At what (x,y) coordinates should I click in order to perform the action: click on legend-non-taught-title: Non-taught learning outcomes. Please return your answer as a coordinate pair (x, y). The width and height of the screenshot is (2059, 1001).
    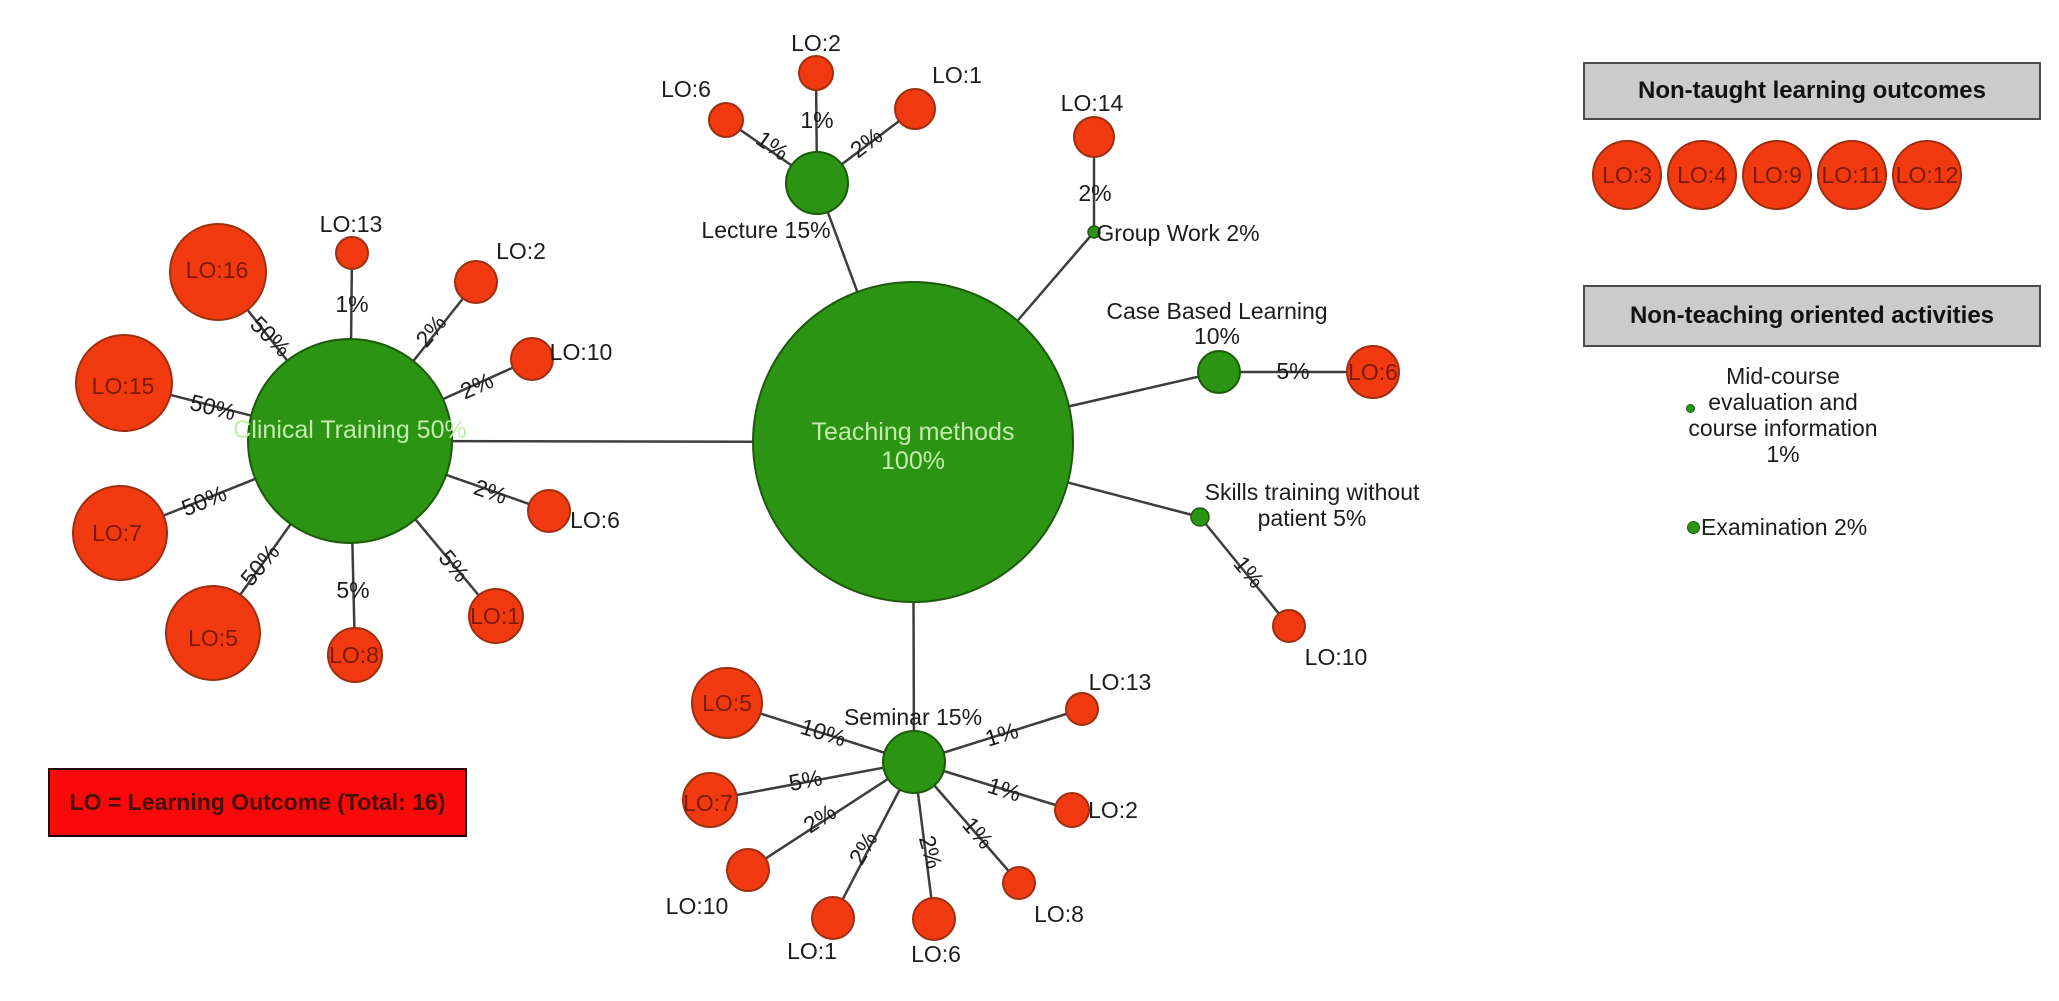
    Looking at the image, I should click on (1812, 90).